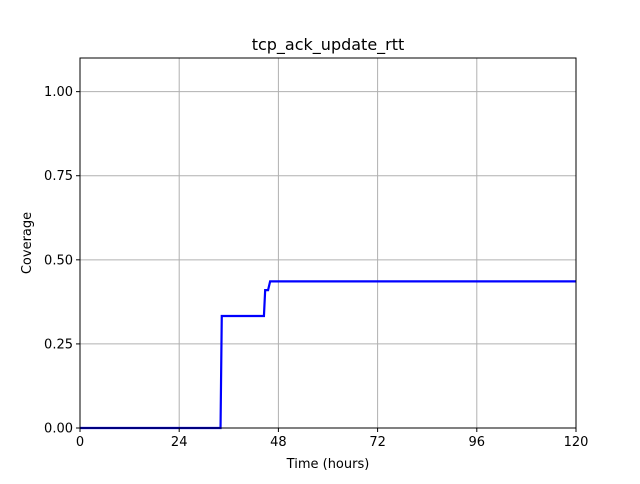  What do you see at coordinates (58, 429) in the screenshot?
I see `y-tick-label: 0.00` at bounding box center [58, 429].